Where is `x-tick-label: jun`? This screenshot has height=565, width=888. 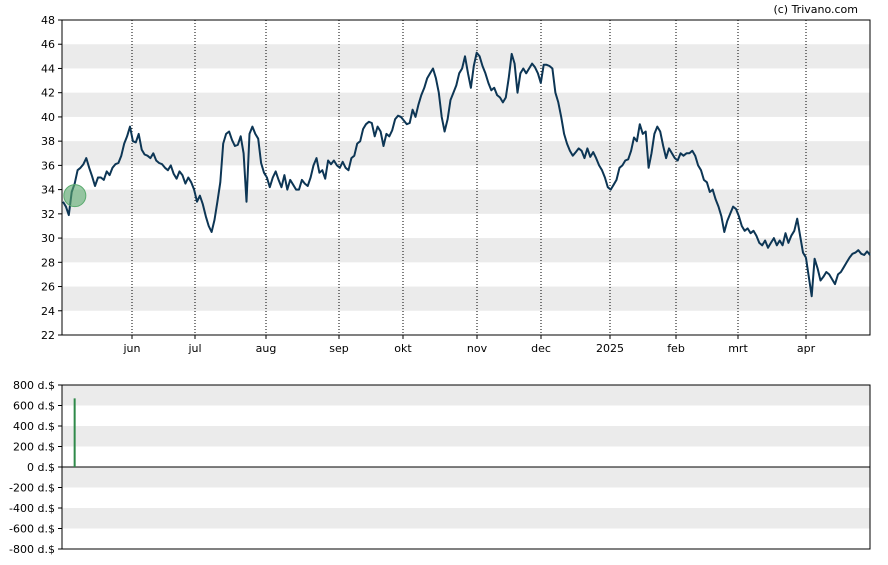 x-tick-label: jun is located at coordinates (132, 348).